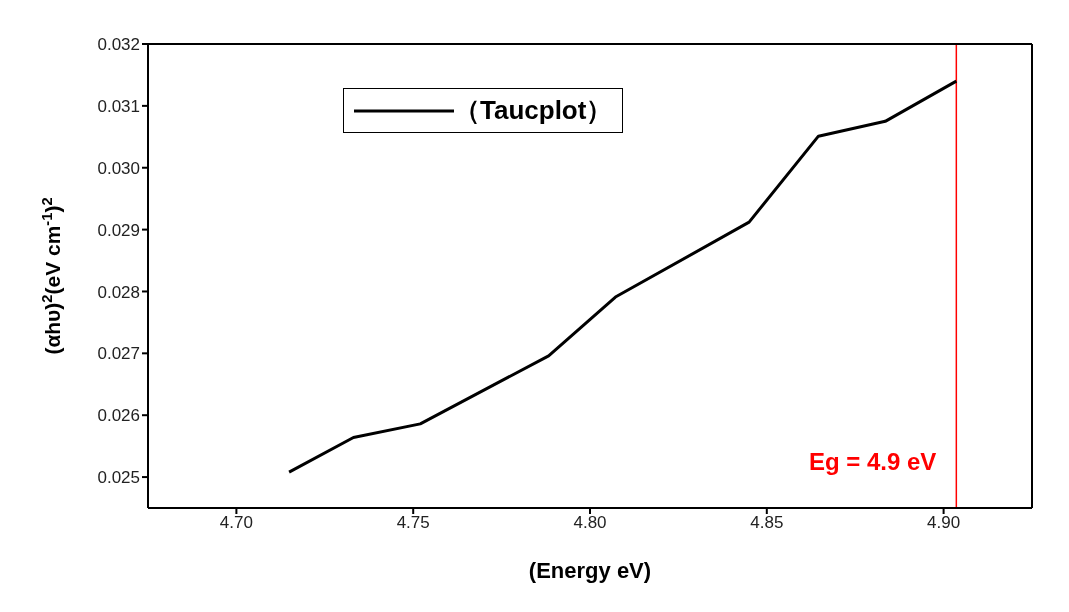 The width and height of the screenshot is (1069, 612). Describe the element at coordinates (413, 523) in the screenshot. I see `x-tick-label: 4.75` at that location.